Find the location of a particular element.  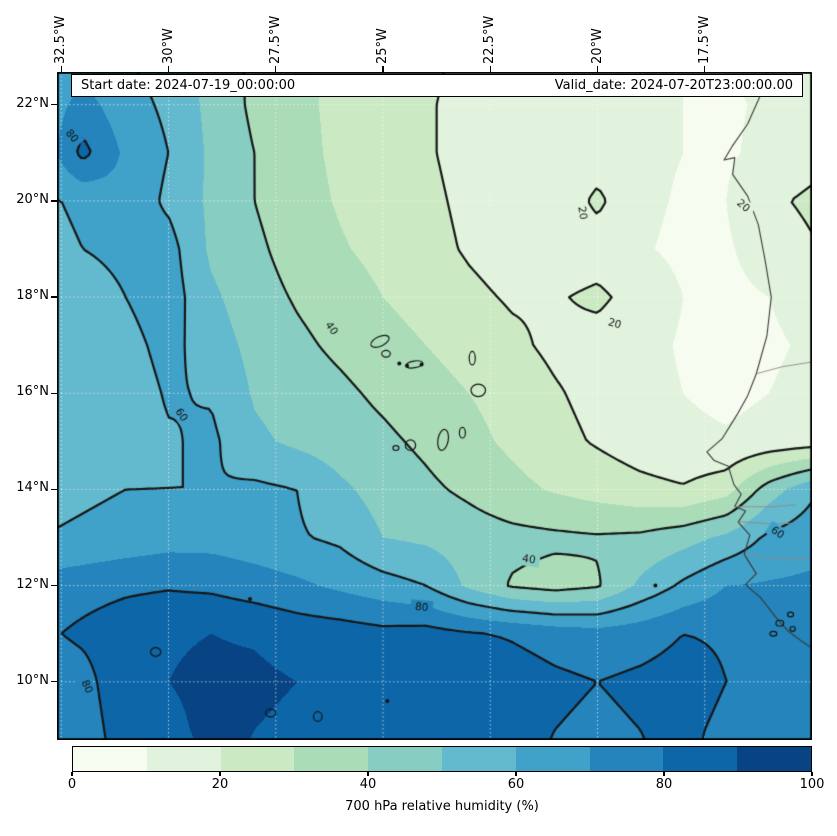

x-tick-label: 25°W is located at coordinates (383, 46).